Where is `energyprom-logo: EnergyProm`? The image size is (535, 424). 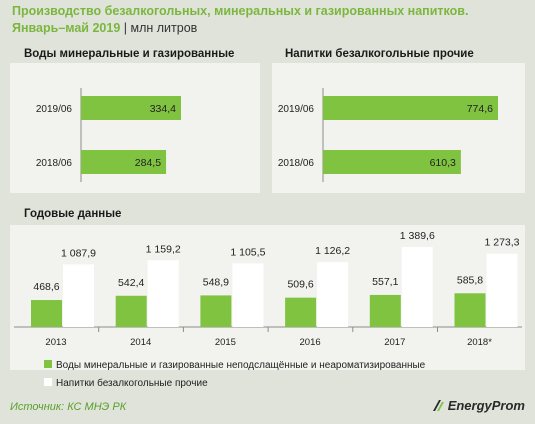 energyprom-logo: EnergyProm is located at coordinates (478, 405).